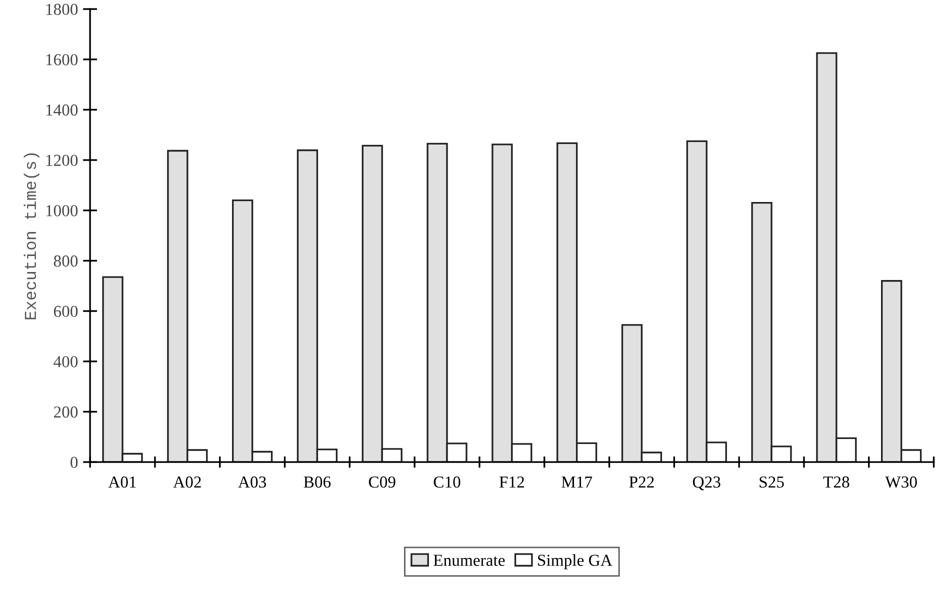 The width and height of the screenshot is (948, 604). What do you see at coordinates (66, 312) in the screenshot?
I see `y-tick-label: 600` at bounding box center [66, 312].